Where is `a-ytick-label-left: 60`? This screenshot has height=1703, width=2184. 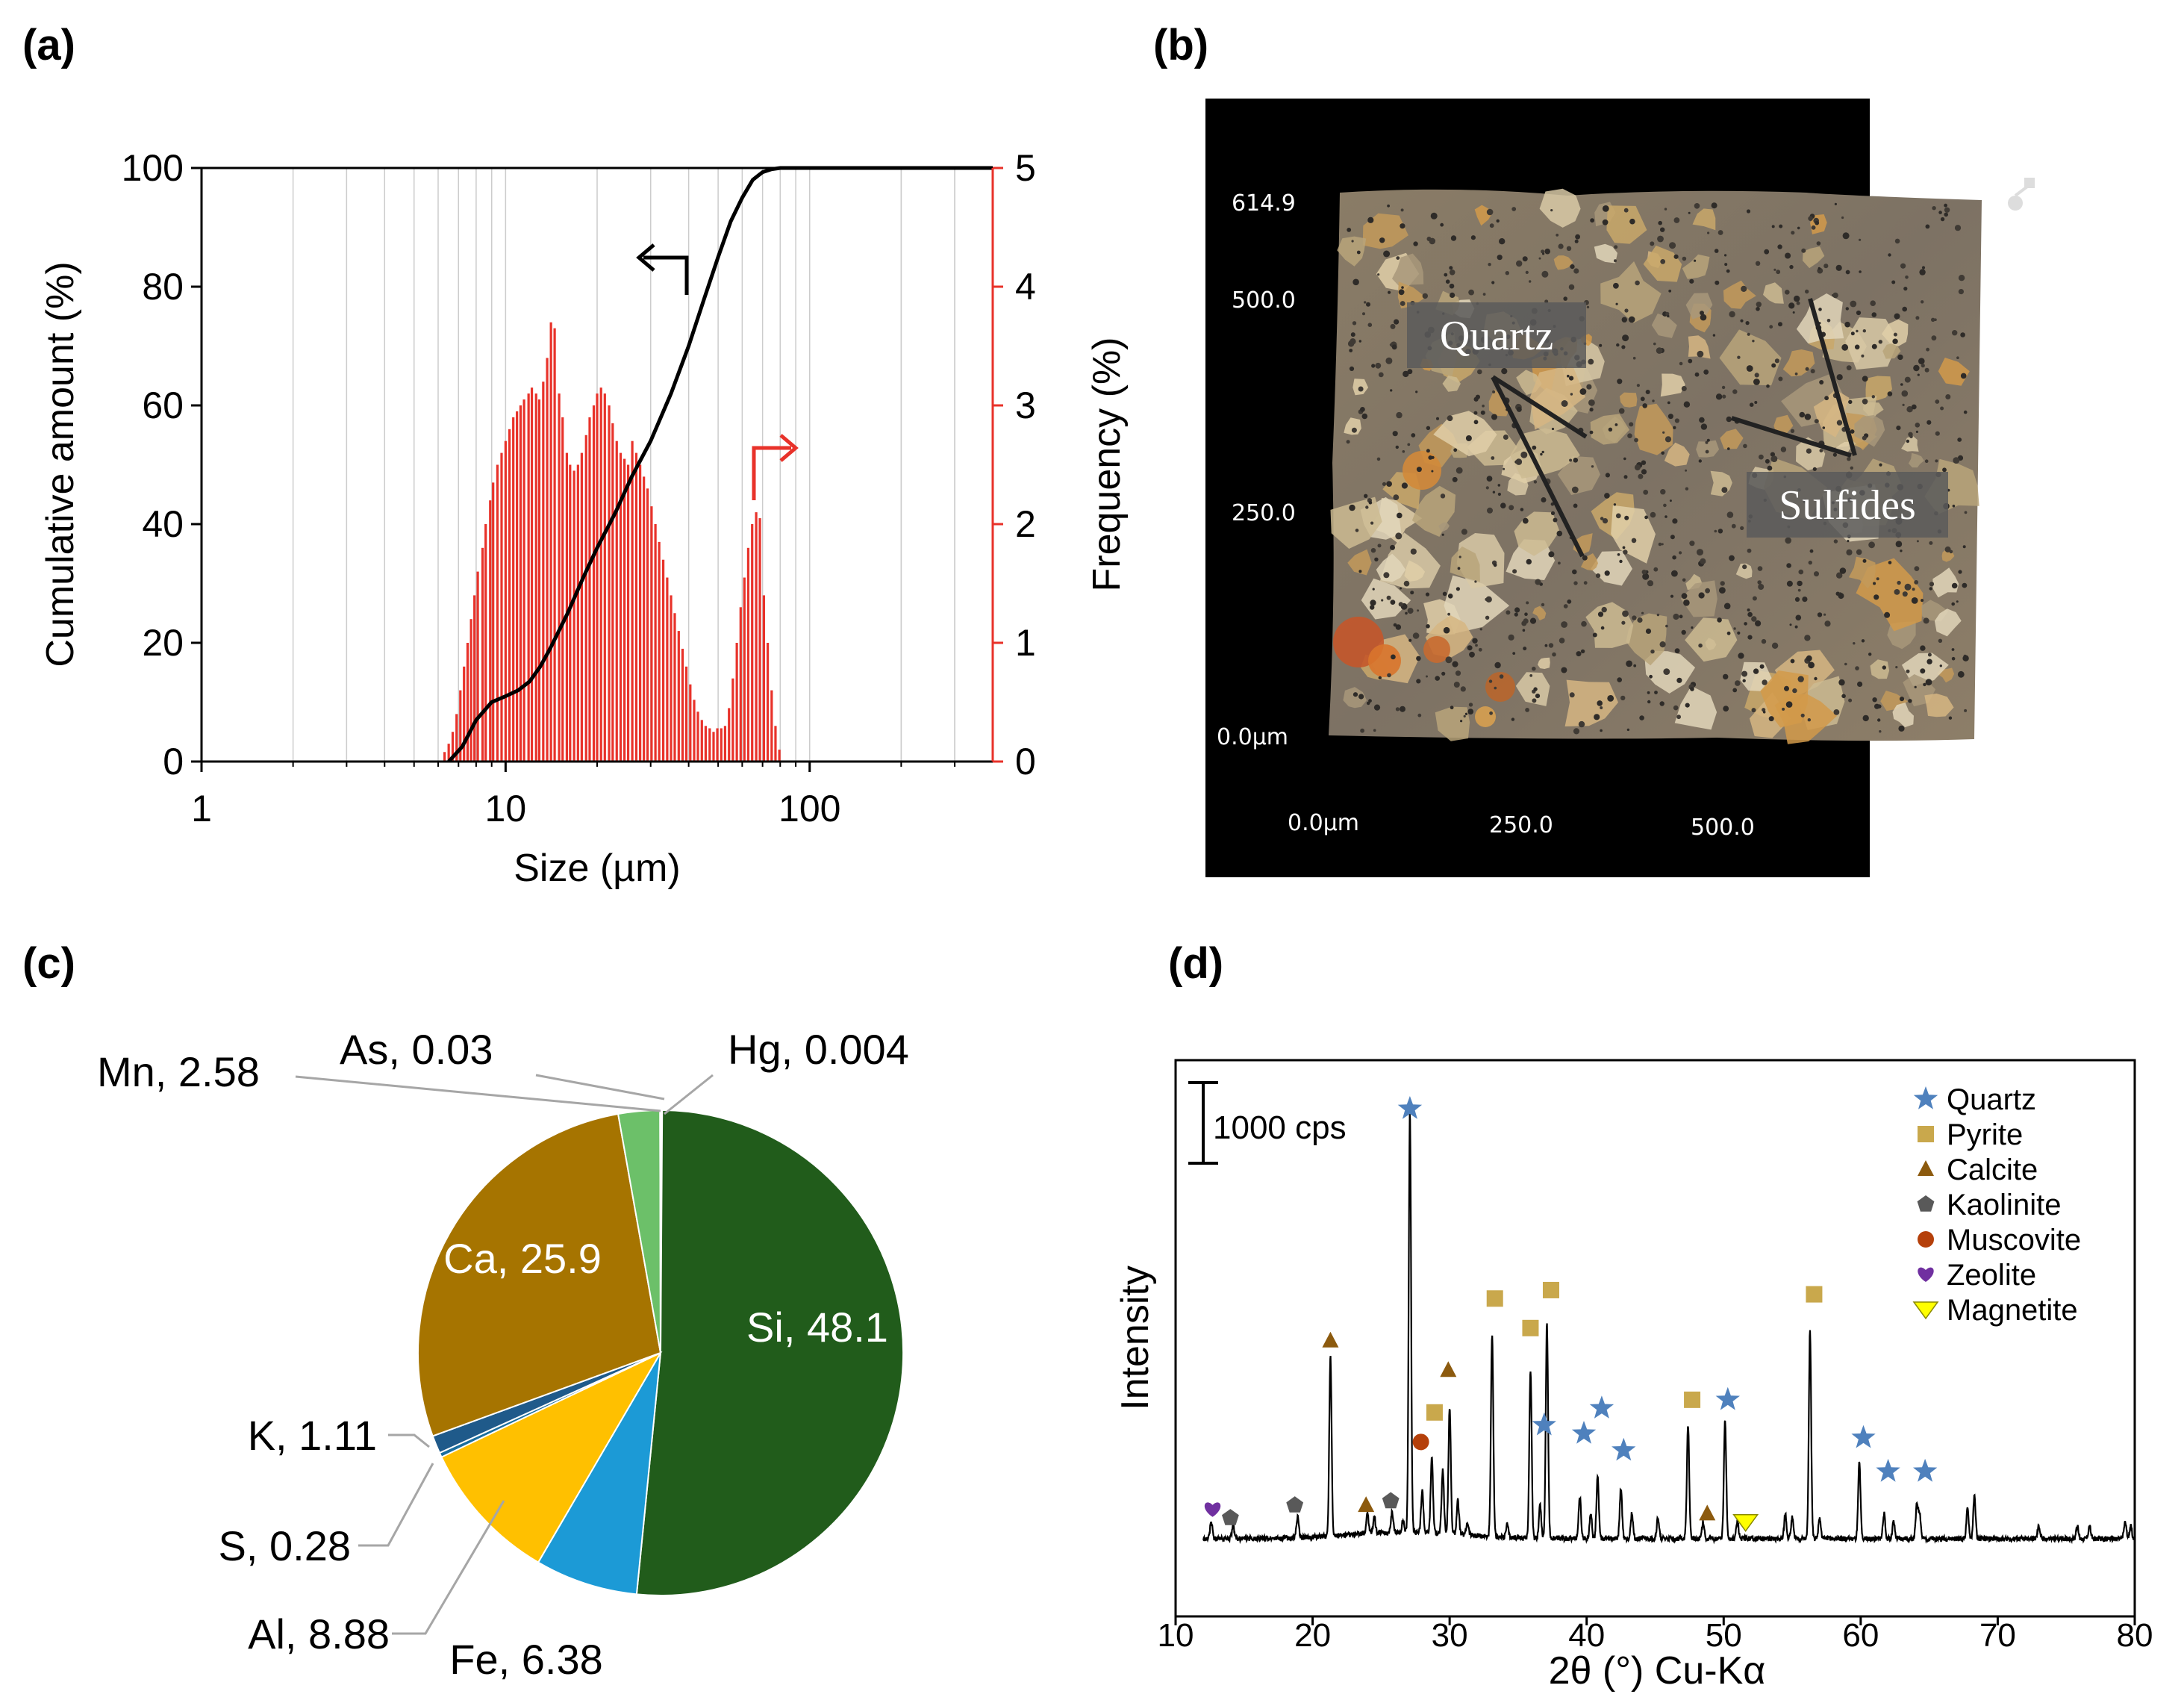 a-ytick-label-left: 60 is located at coordinates (163, 406).